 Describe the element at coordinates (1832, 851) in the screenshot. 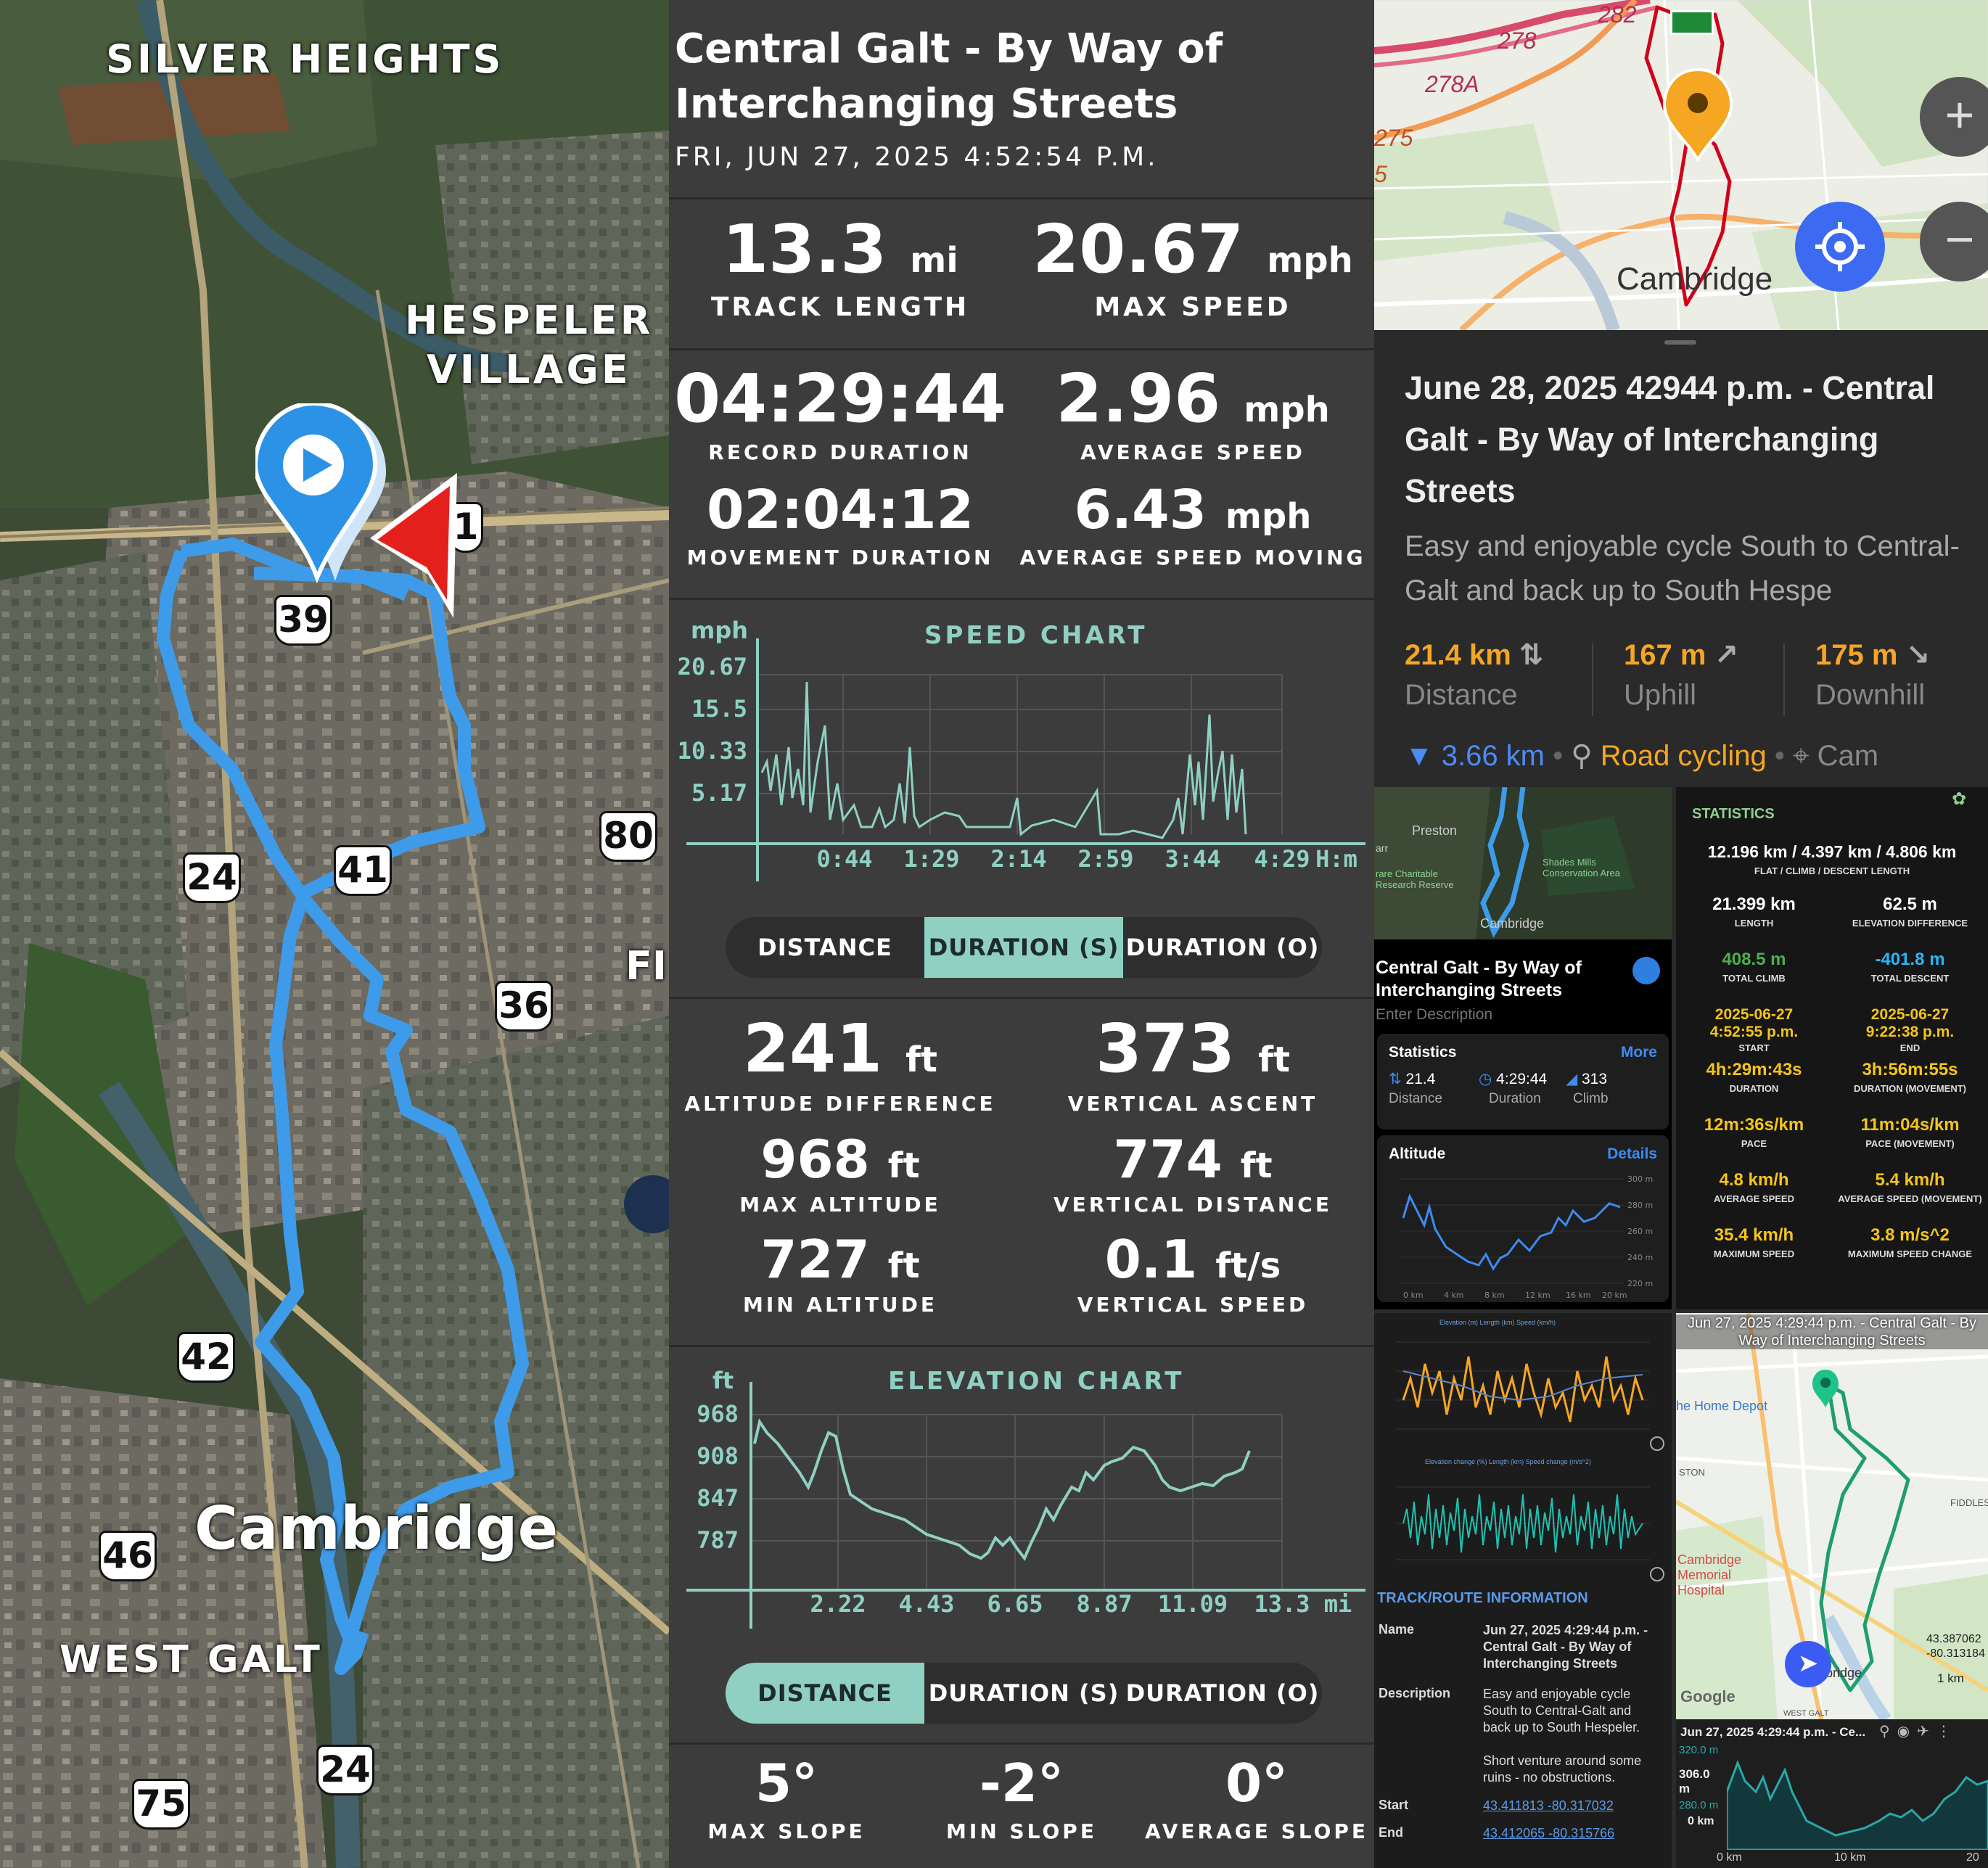

I see `flat-climb-descent-value: 12.196 km / 4.397 km / 4.806 km` at that location.